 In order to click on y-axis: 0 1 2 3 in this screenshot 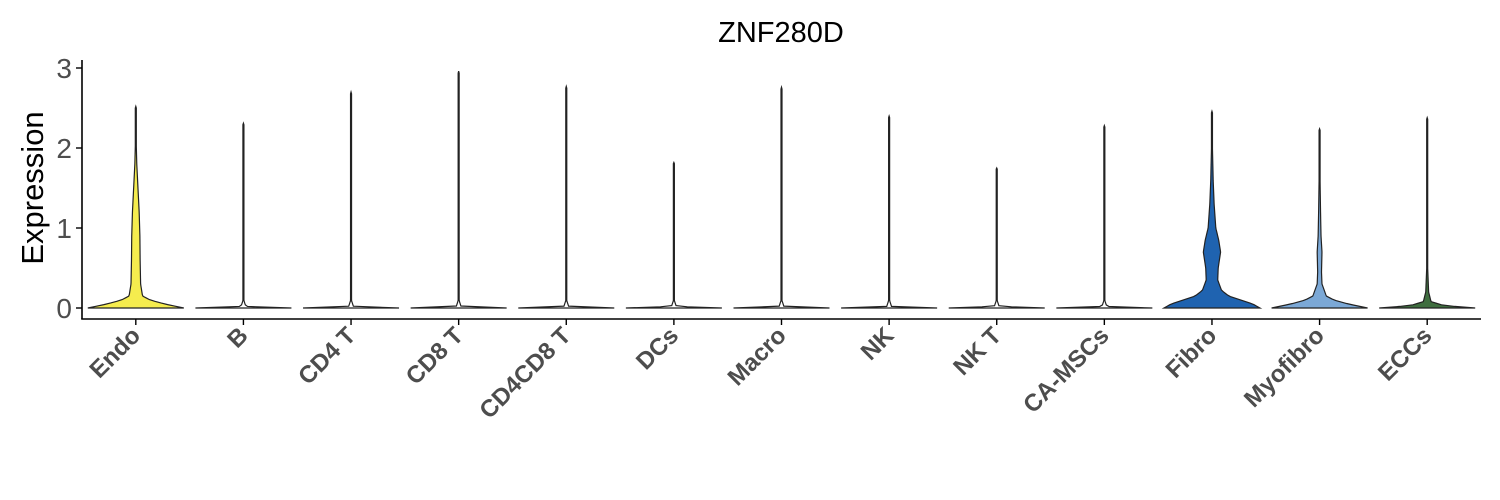, I will do `click(69, 188)`.